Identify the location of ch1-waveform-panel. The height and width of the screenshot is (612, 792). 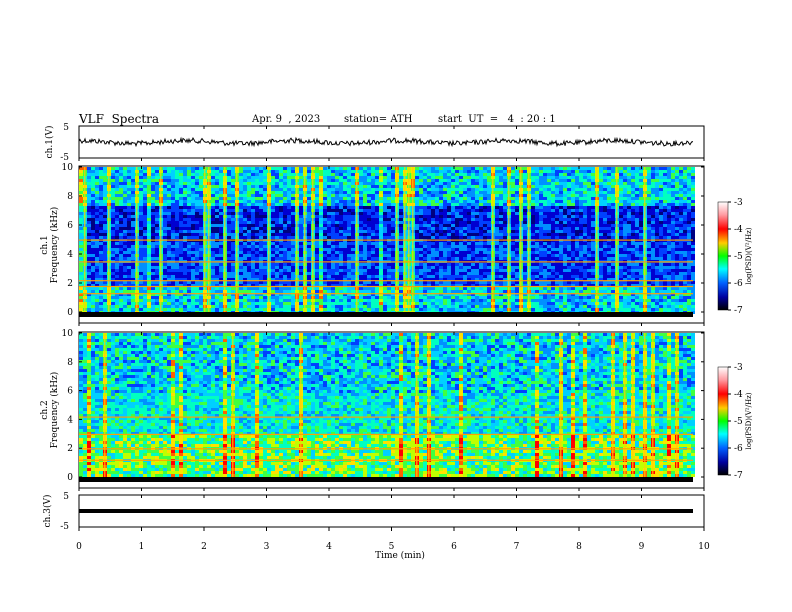
(391, 142).